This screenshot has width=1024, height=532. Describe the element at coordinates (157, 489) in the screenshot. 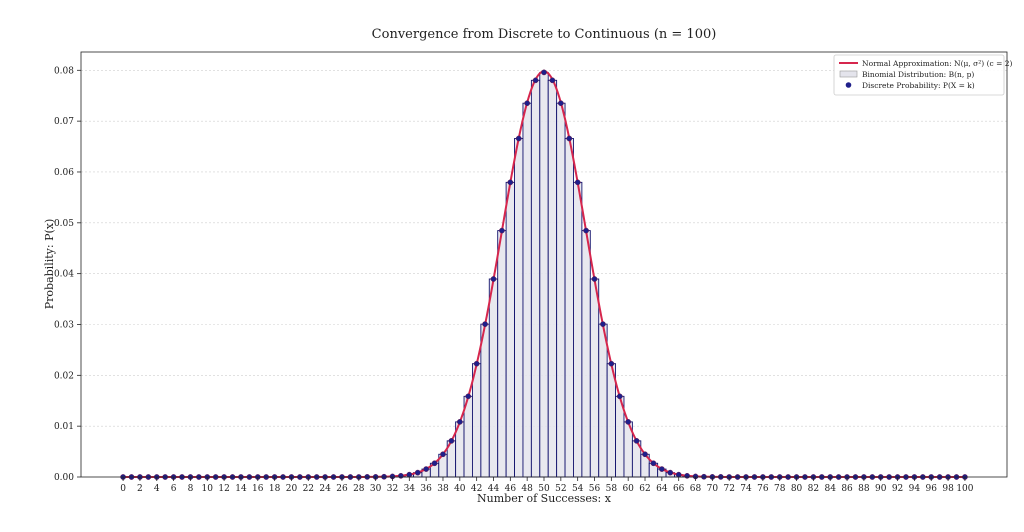

I see `x-tick-label: 4` at that location.